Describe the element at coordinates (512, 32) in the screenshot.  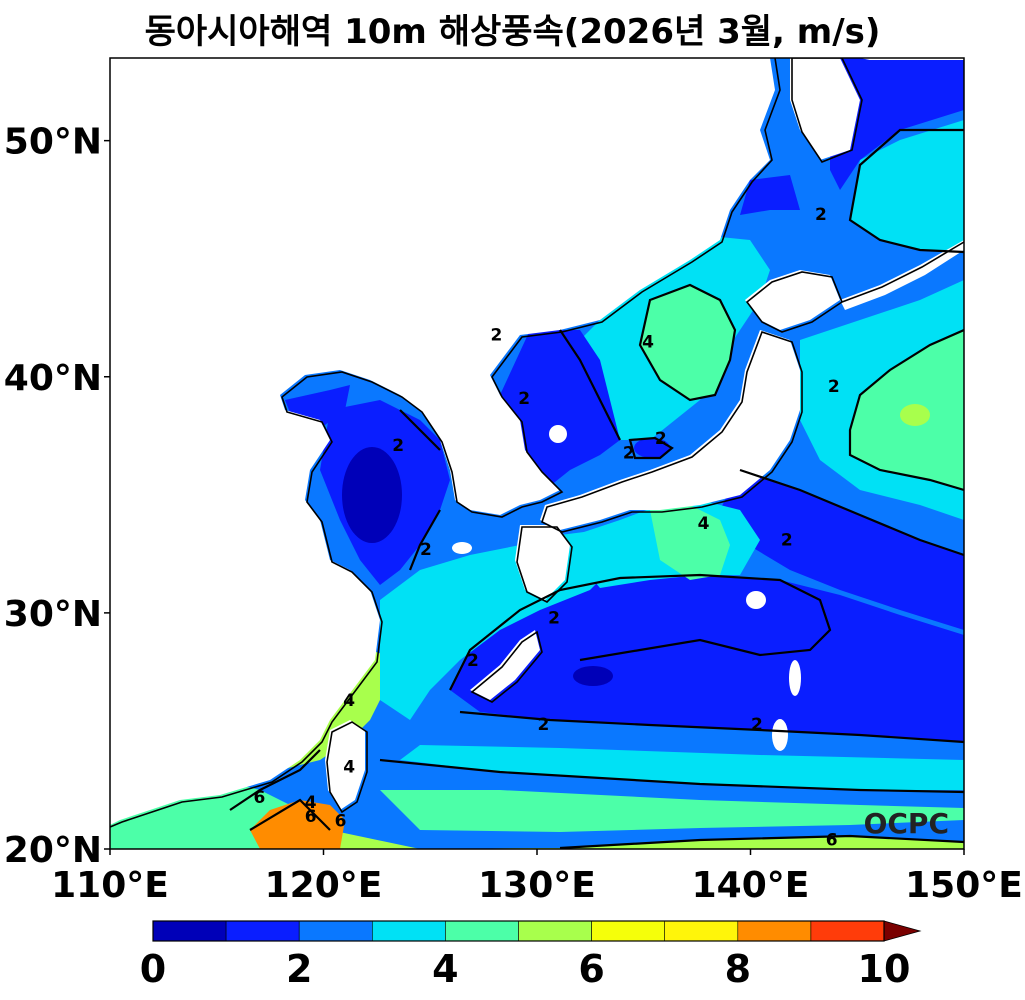
I see `chart-title: 동아시아해역 10m 해상풍속(2026년 3월, m/s)` at that location.